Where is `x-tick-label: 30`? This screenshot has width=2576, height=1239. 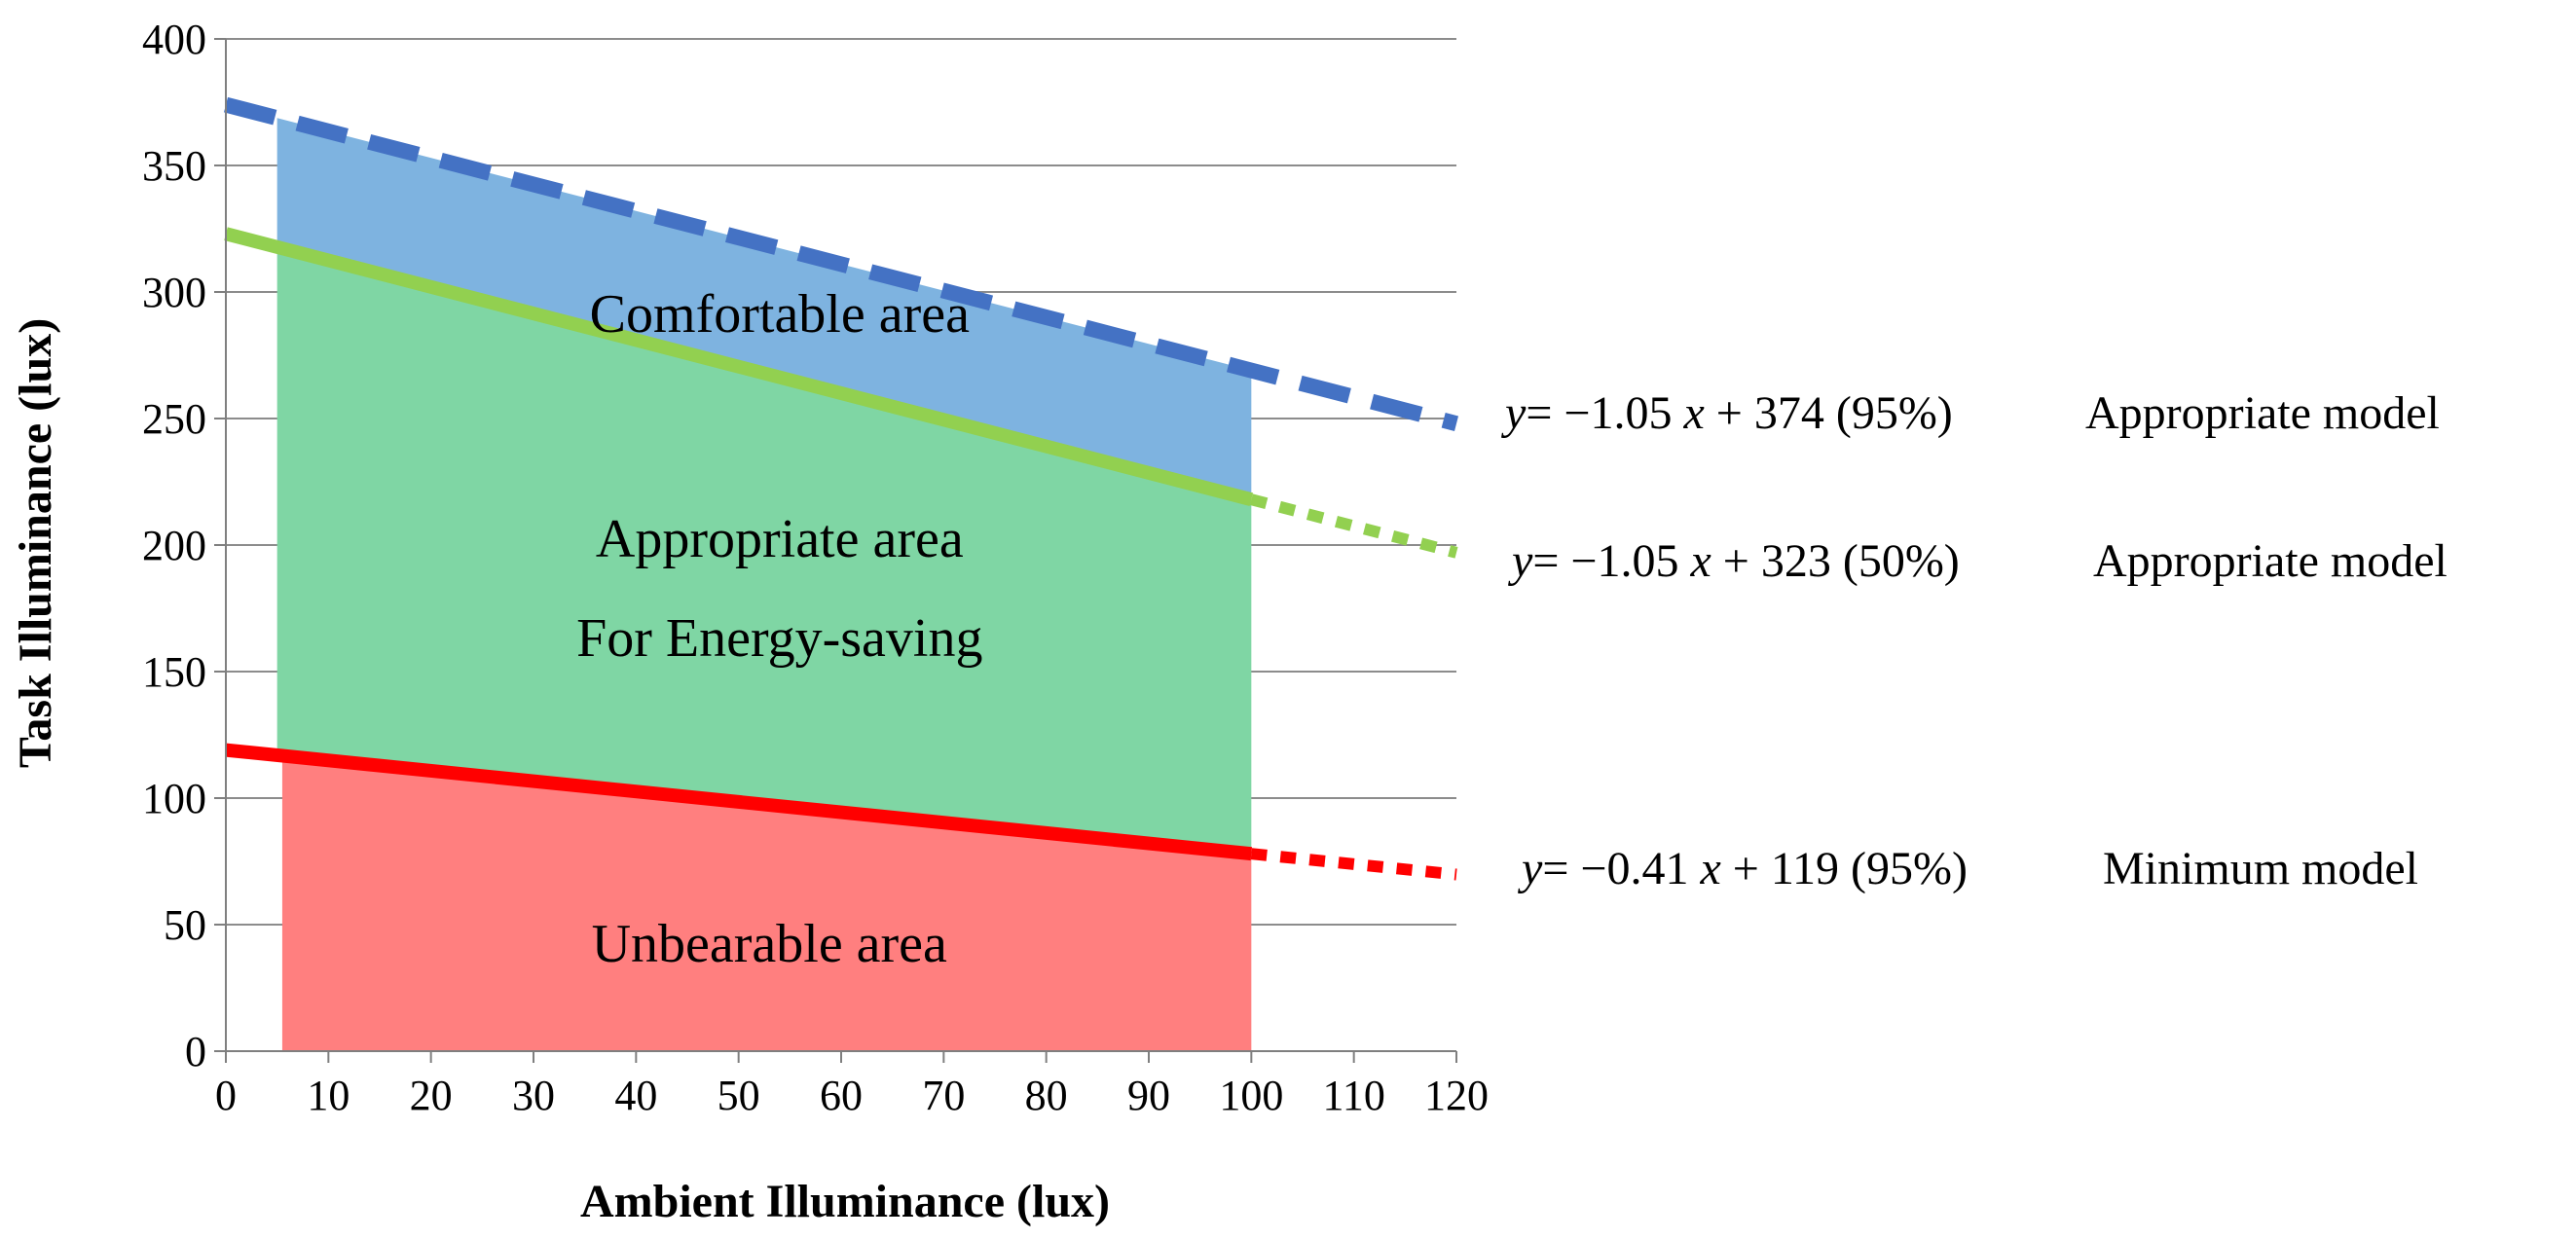
x-tick-label: 30 is located at coordinates (533, 1095).